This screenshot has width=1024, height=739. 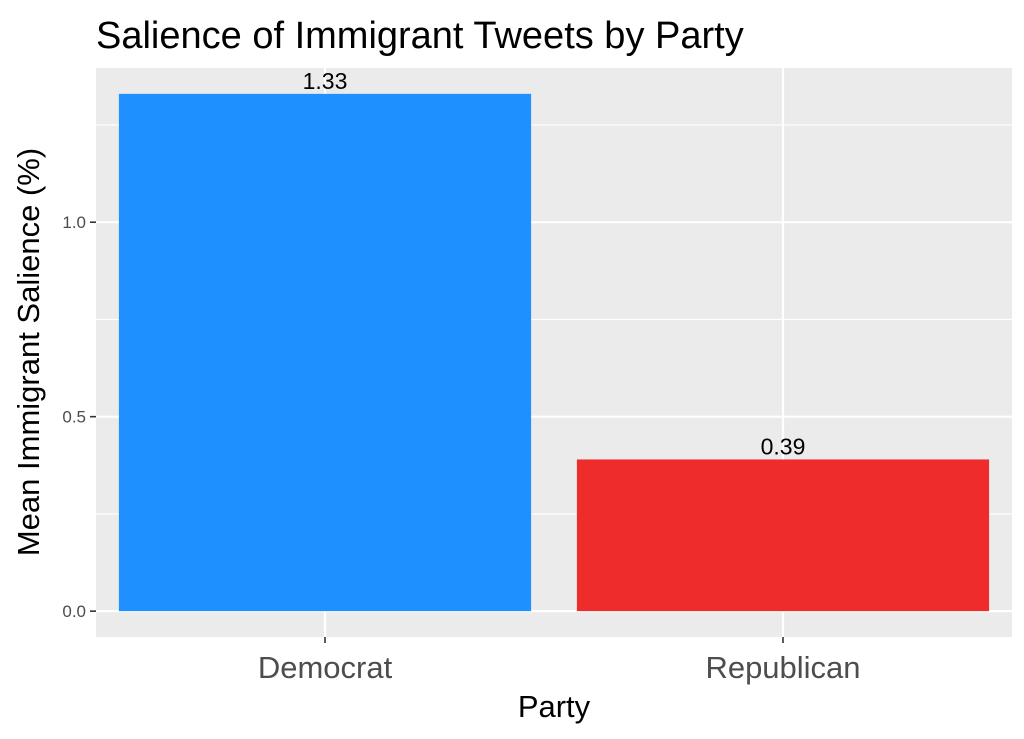 I want to click on x-tick-label-republican: Republican, so click(x=782, y=667).